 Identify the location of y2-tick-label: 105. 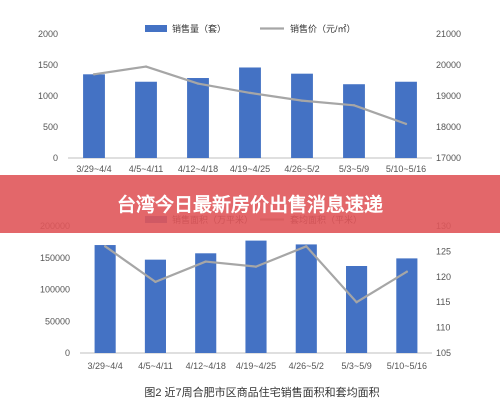
(443, 353).